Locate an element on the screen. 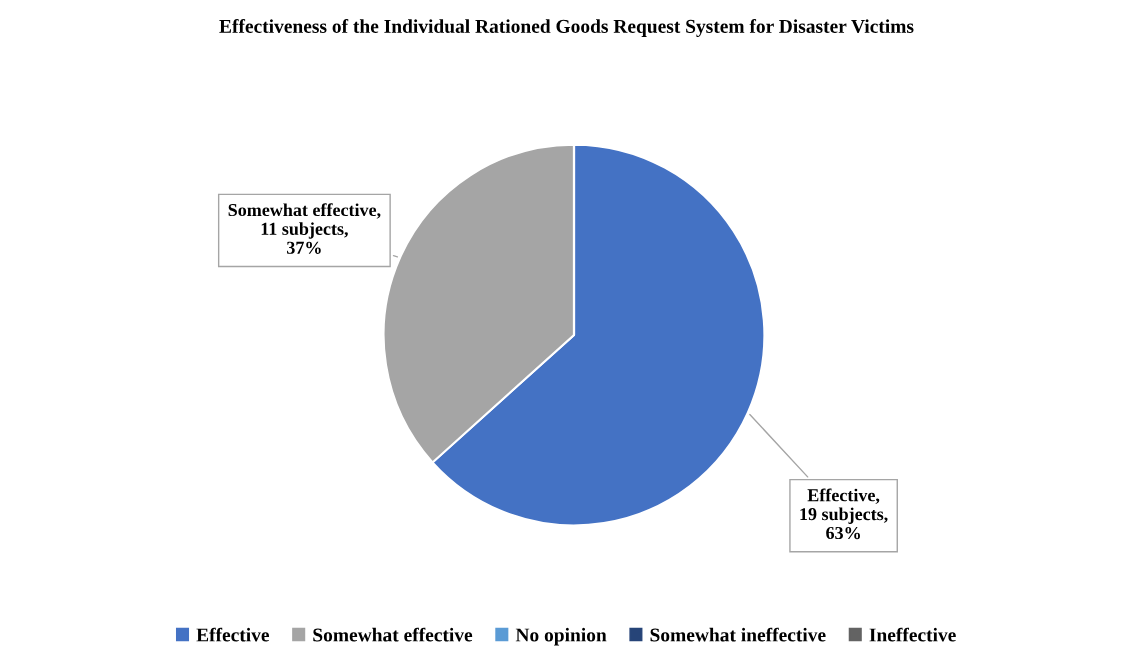 The image size is (1133, 663). data-label: Effective, 19 subjects, 63% is located at coordinates (844, 514).